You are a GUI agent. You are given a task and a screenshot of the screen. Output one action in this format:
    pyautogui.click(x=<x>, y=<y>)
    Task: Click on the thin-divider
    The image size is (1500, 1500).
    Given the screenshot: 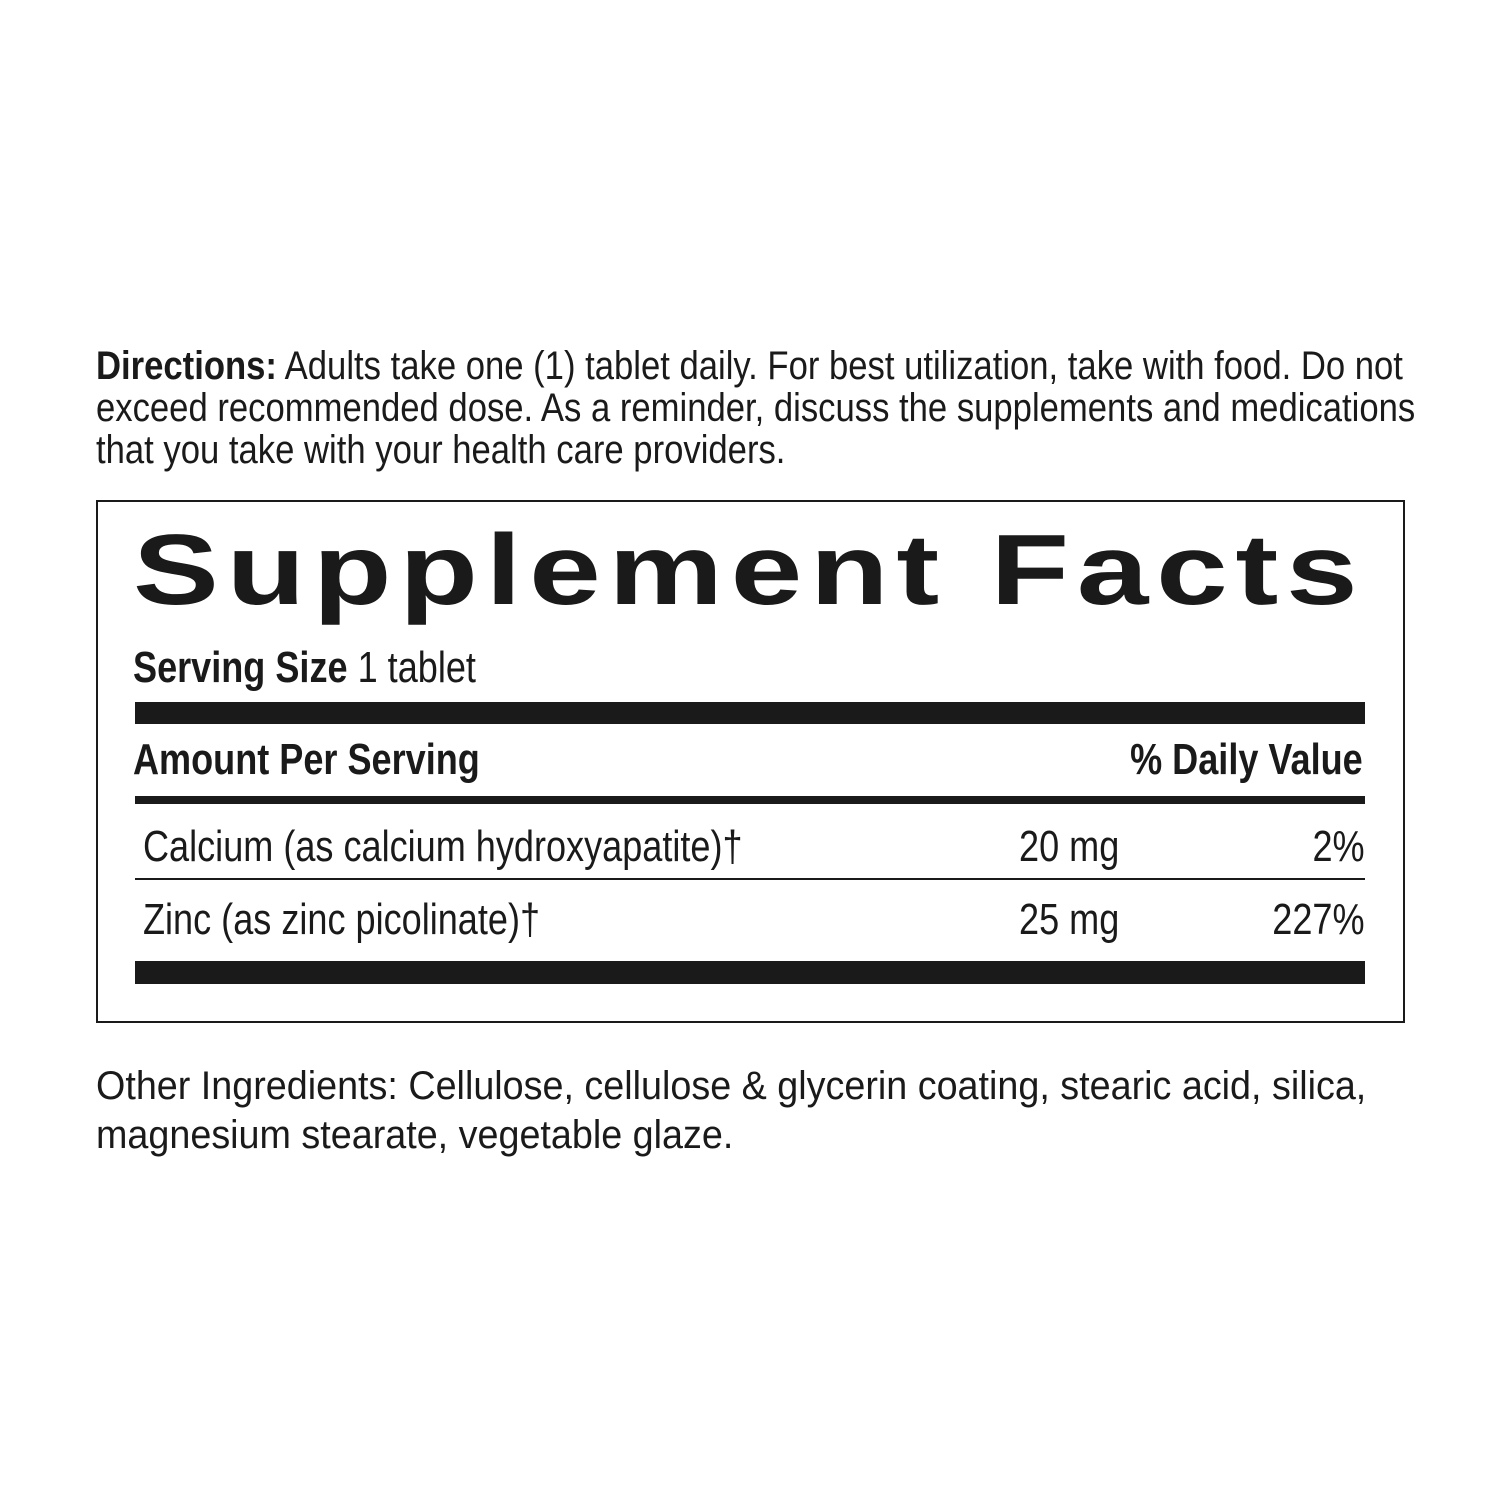 What is the action you would take?
    pyautogui.click(x=750, y=879)
    